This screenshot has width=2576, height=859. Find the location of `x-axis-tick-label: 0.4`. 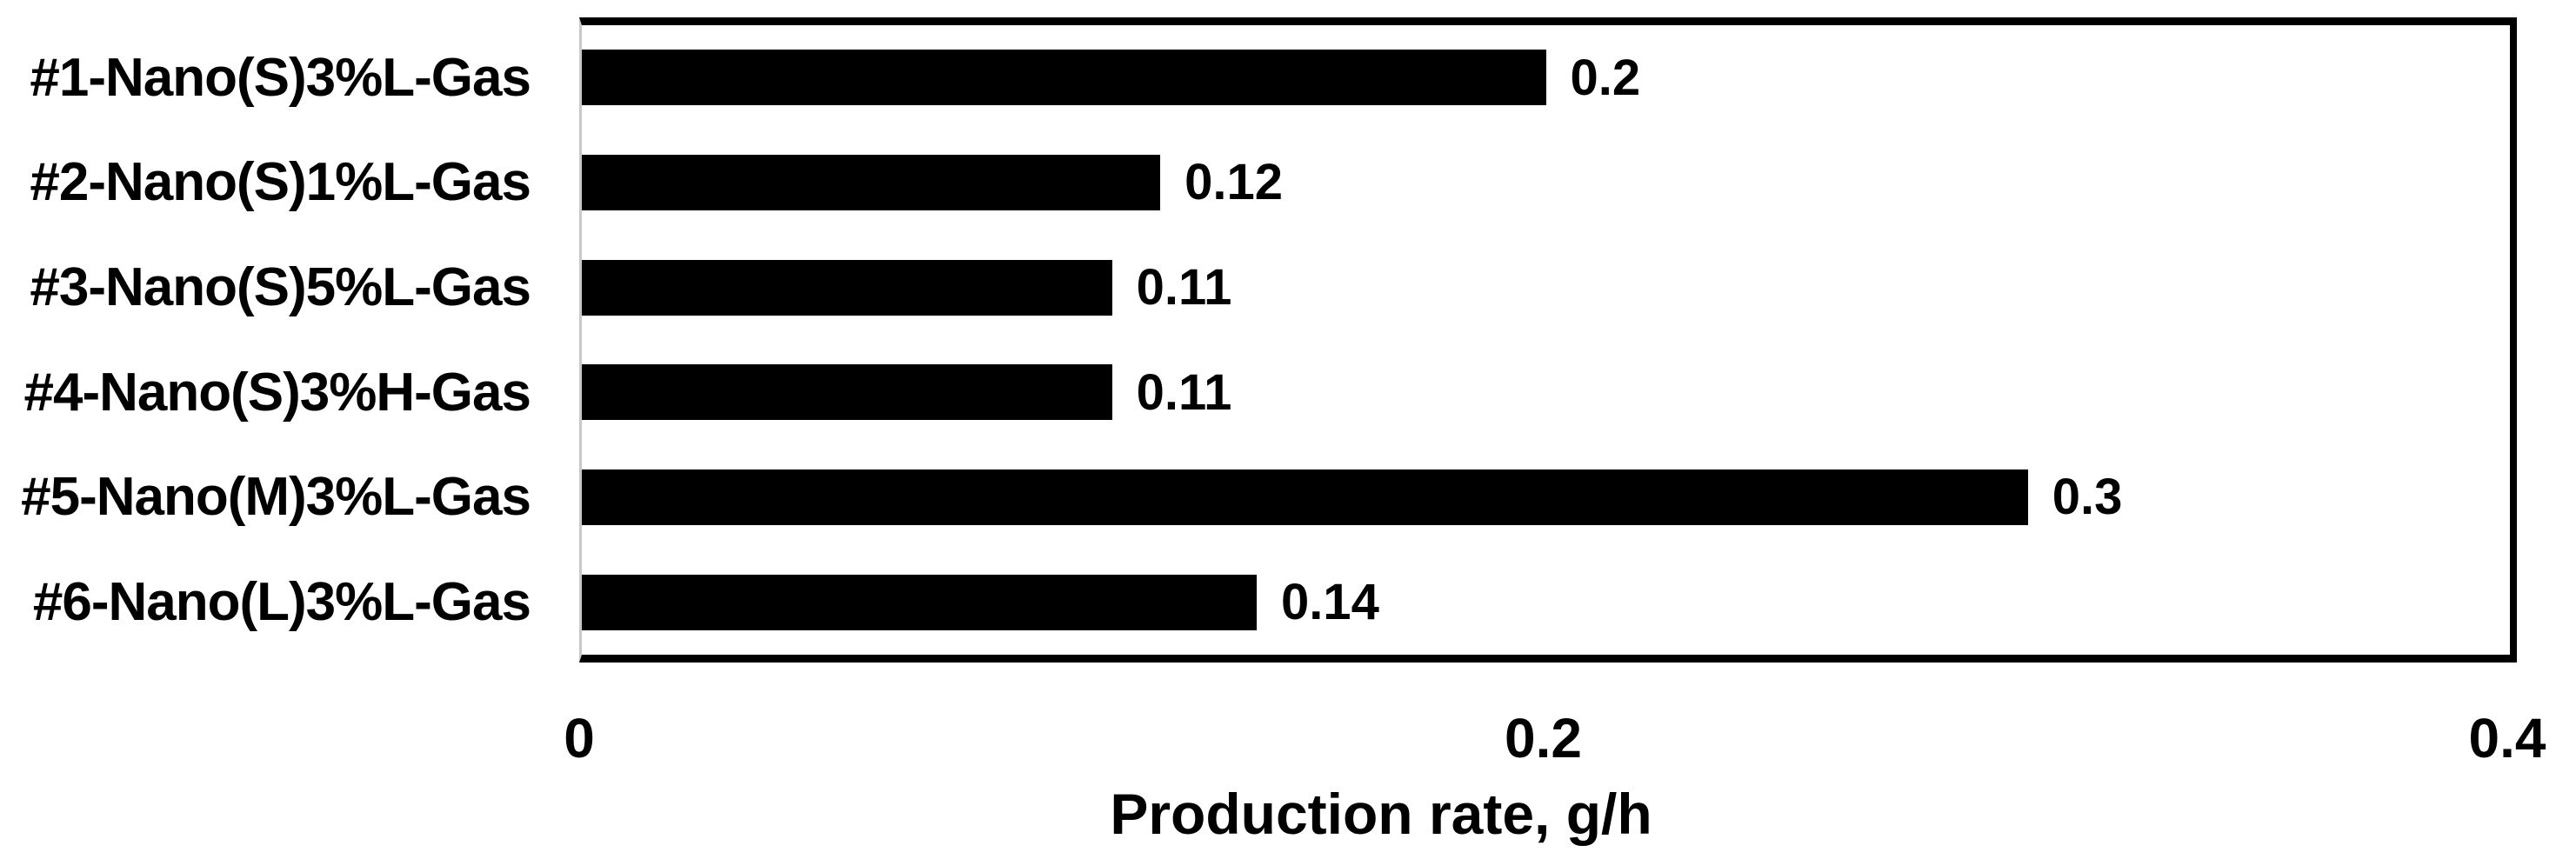

x-axis-tick-label: 0.4 is located at coordinates (2507, 738).